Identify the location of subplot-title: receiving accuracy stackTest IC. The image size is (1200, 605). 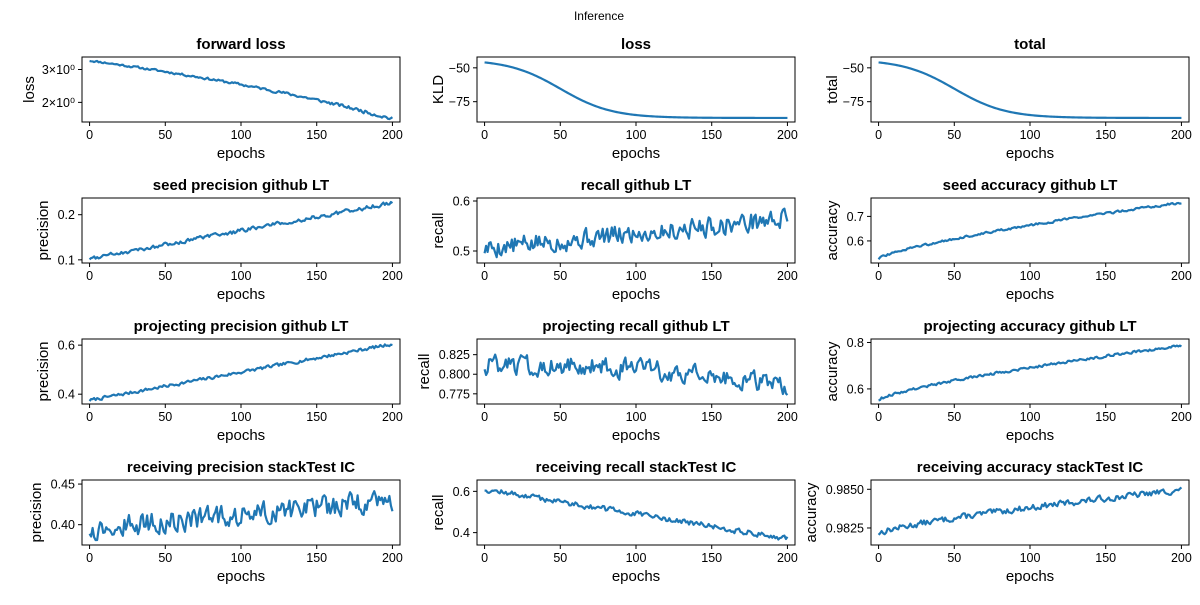
(1030, 467).